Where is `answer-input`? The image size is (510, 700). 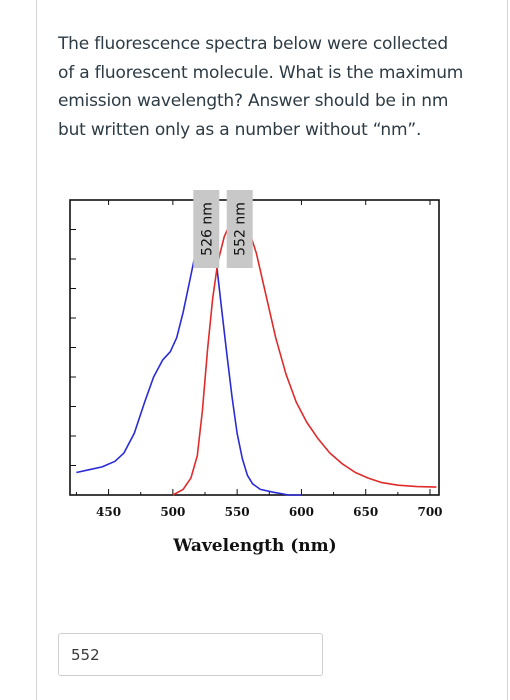
answer-input is located at coordinates (190, 654).